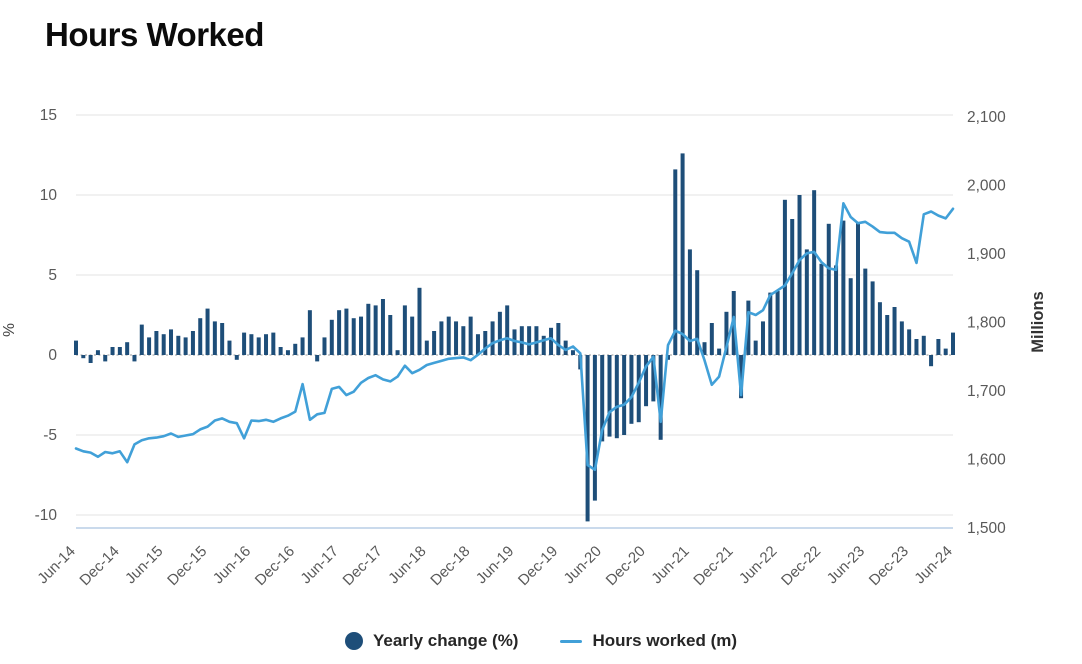 The image size is (1082, 664). What do you see at coordinates (50, 435) in the screenshot?
I see `svg-text: -5` at bounding box center [50, 435].